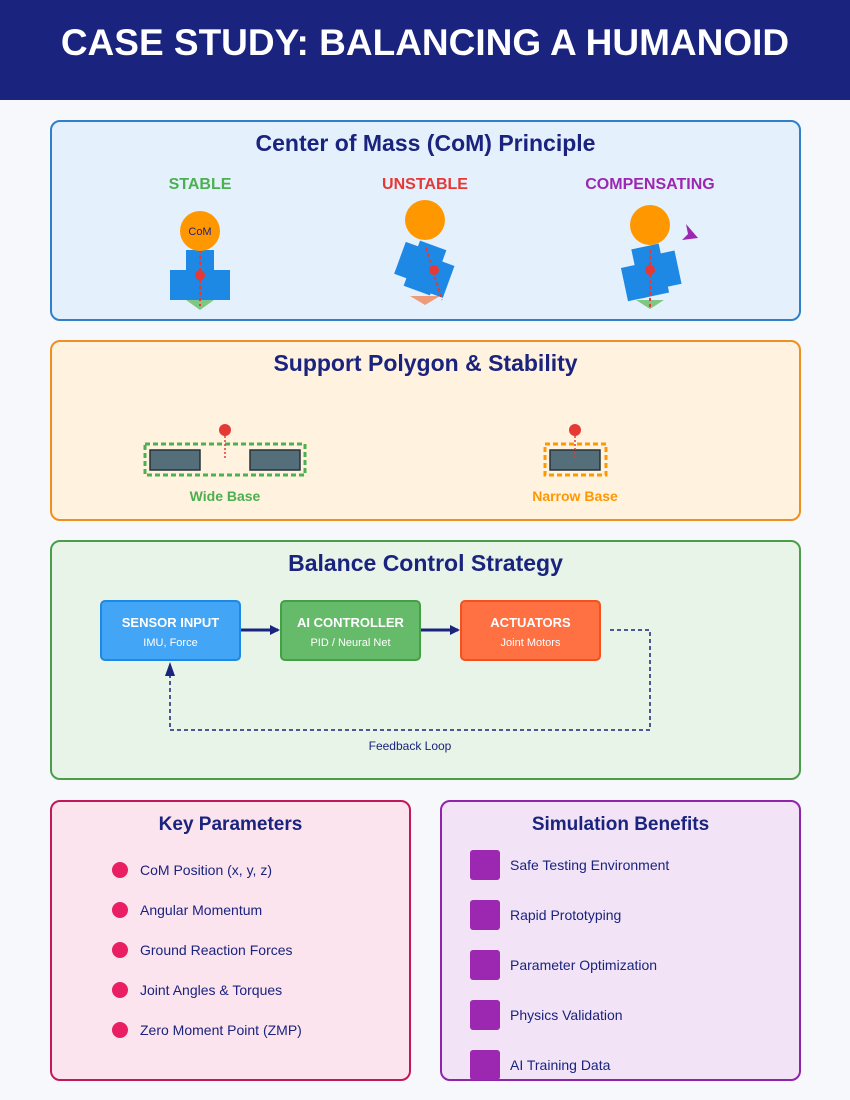  What do you see at coordinates (425, 430) in the screenshot?
I see `support-polygon-panel: Support Polygon & Stability` at bounding box center [425, 430].